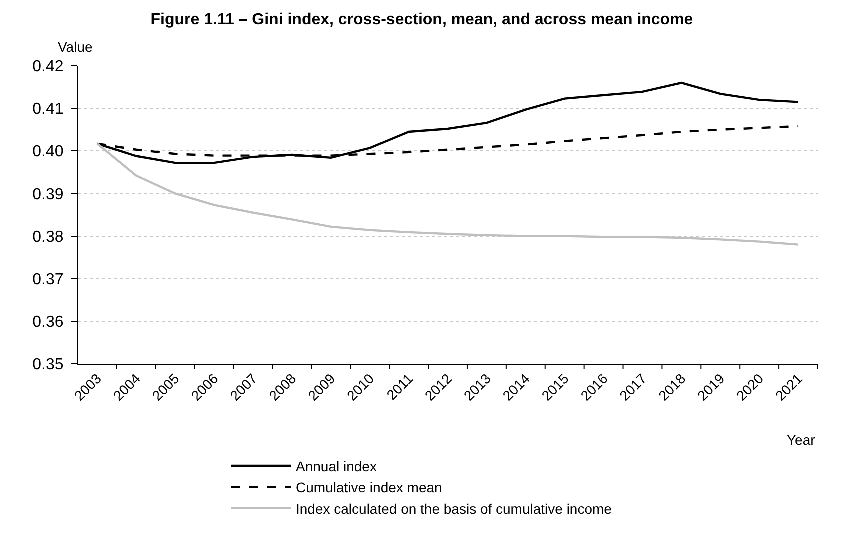 The height and width of the screenshot is (536, 844). What do you see at coordinates (48, 279) in the screenshot?
I see `y-tick-label: 0.37` at bounding box center [48, 279].